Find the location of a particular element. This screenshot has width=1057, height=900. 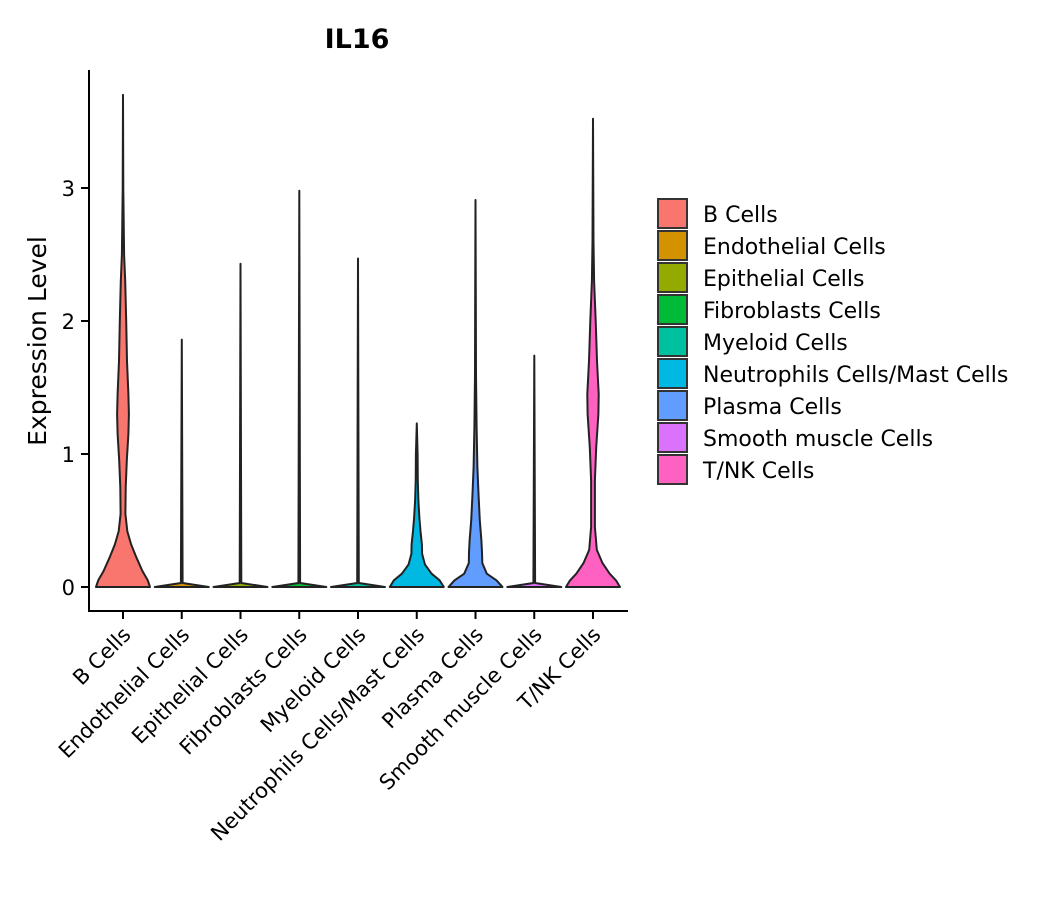

legend-label: T/NK Cells is located at coordinates (758, 471).